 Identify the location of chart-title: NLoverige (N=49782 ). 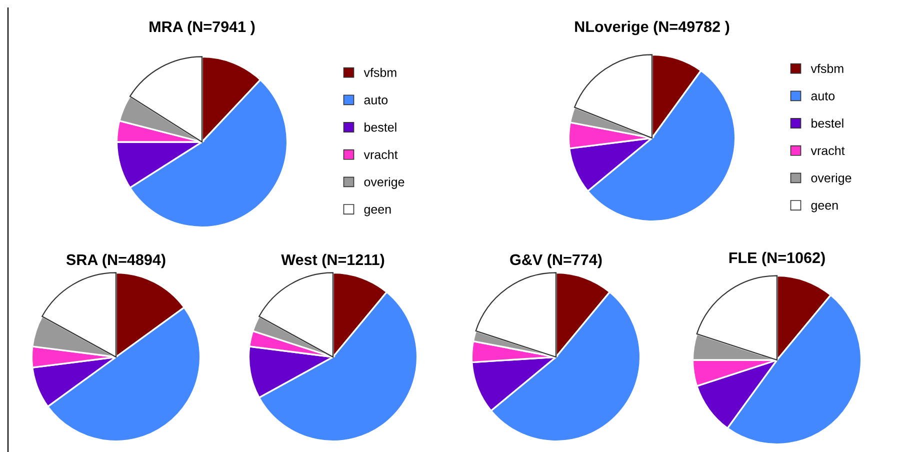
(652, 28).